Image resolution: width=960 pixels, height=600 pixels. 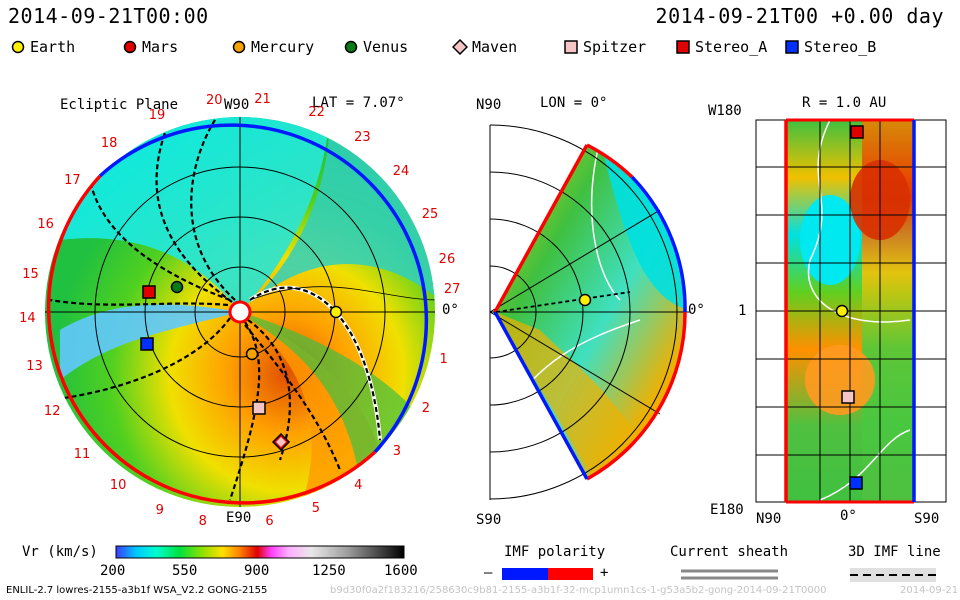 I want to click on colorbar-tick: 550, so click(x=185, y=571).